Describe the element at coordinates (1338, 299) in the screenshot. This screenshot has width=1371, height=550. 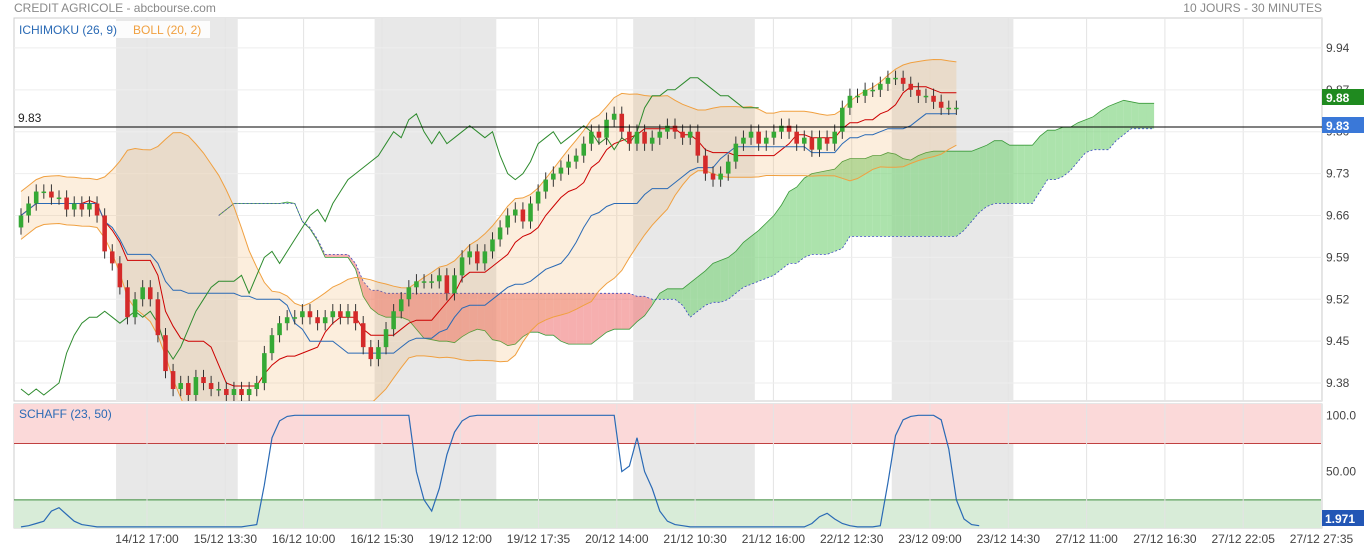
I see `y-tick-label: 9.52` at that location.